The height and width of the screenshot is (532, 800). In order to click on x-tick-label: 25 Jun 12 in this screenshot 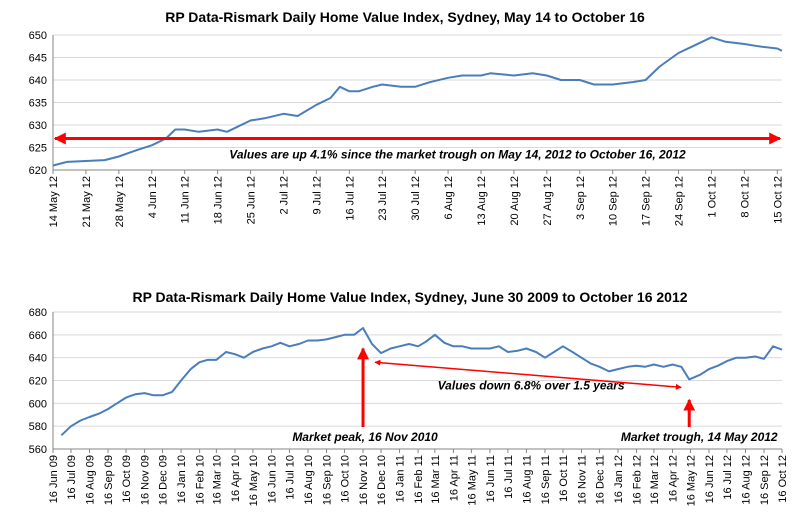, I will do `click(252, 200)`.